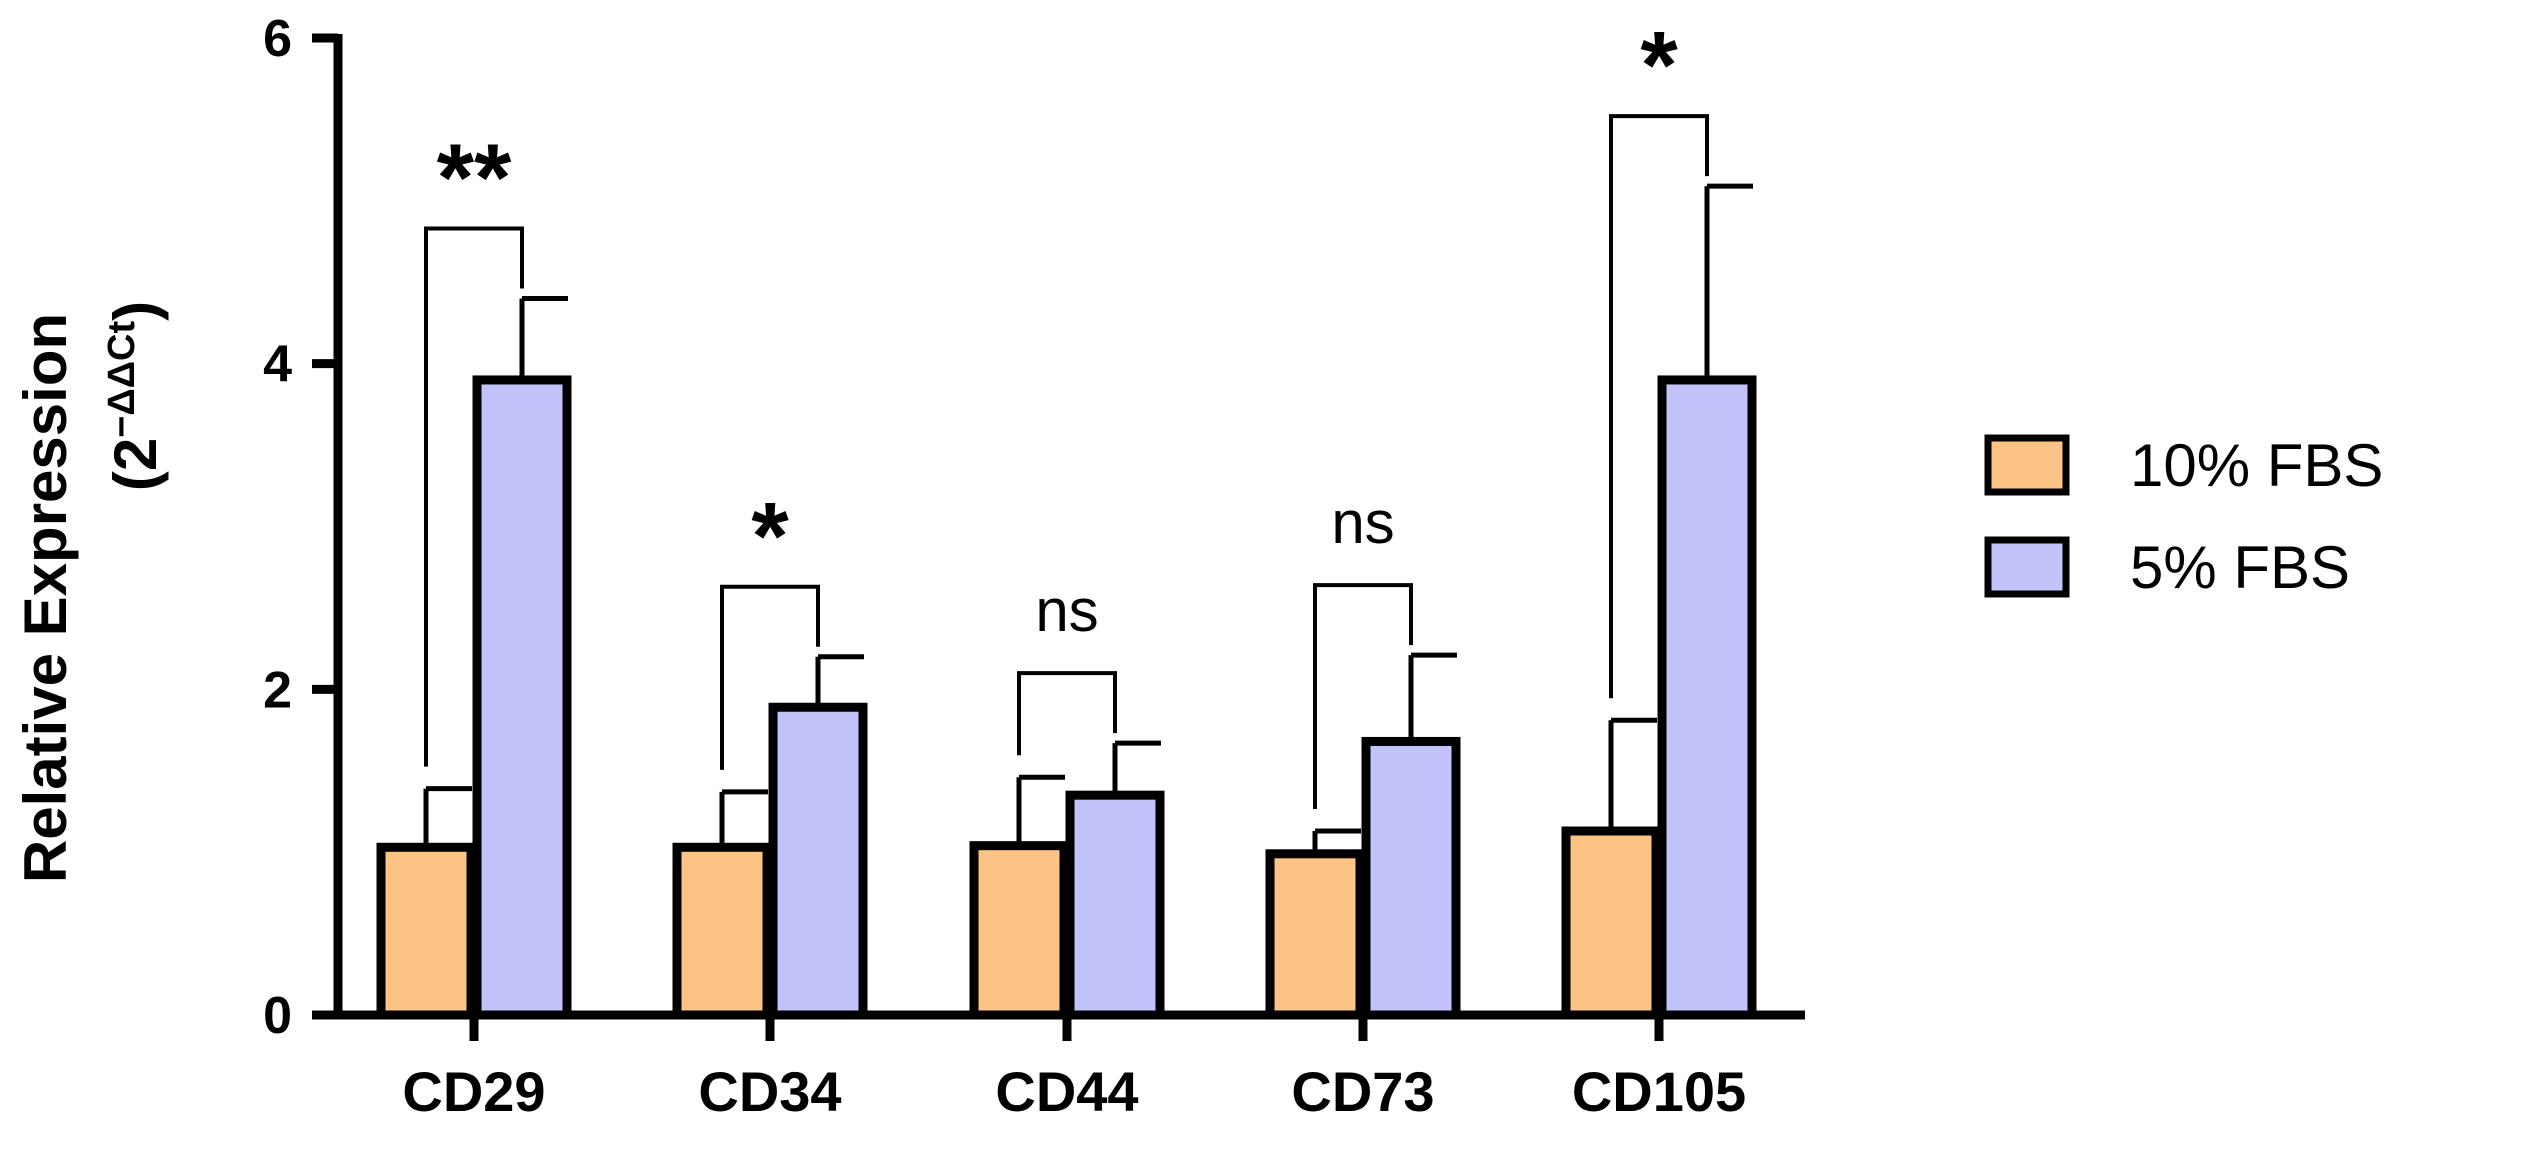  Describe the element at coordinates (1611, 923) in the screenshot. I see `bar-fbs10-cd105` at that location.